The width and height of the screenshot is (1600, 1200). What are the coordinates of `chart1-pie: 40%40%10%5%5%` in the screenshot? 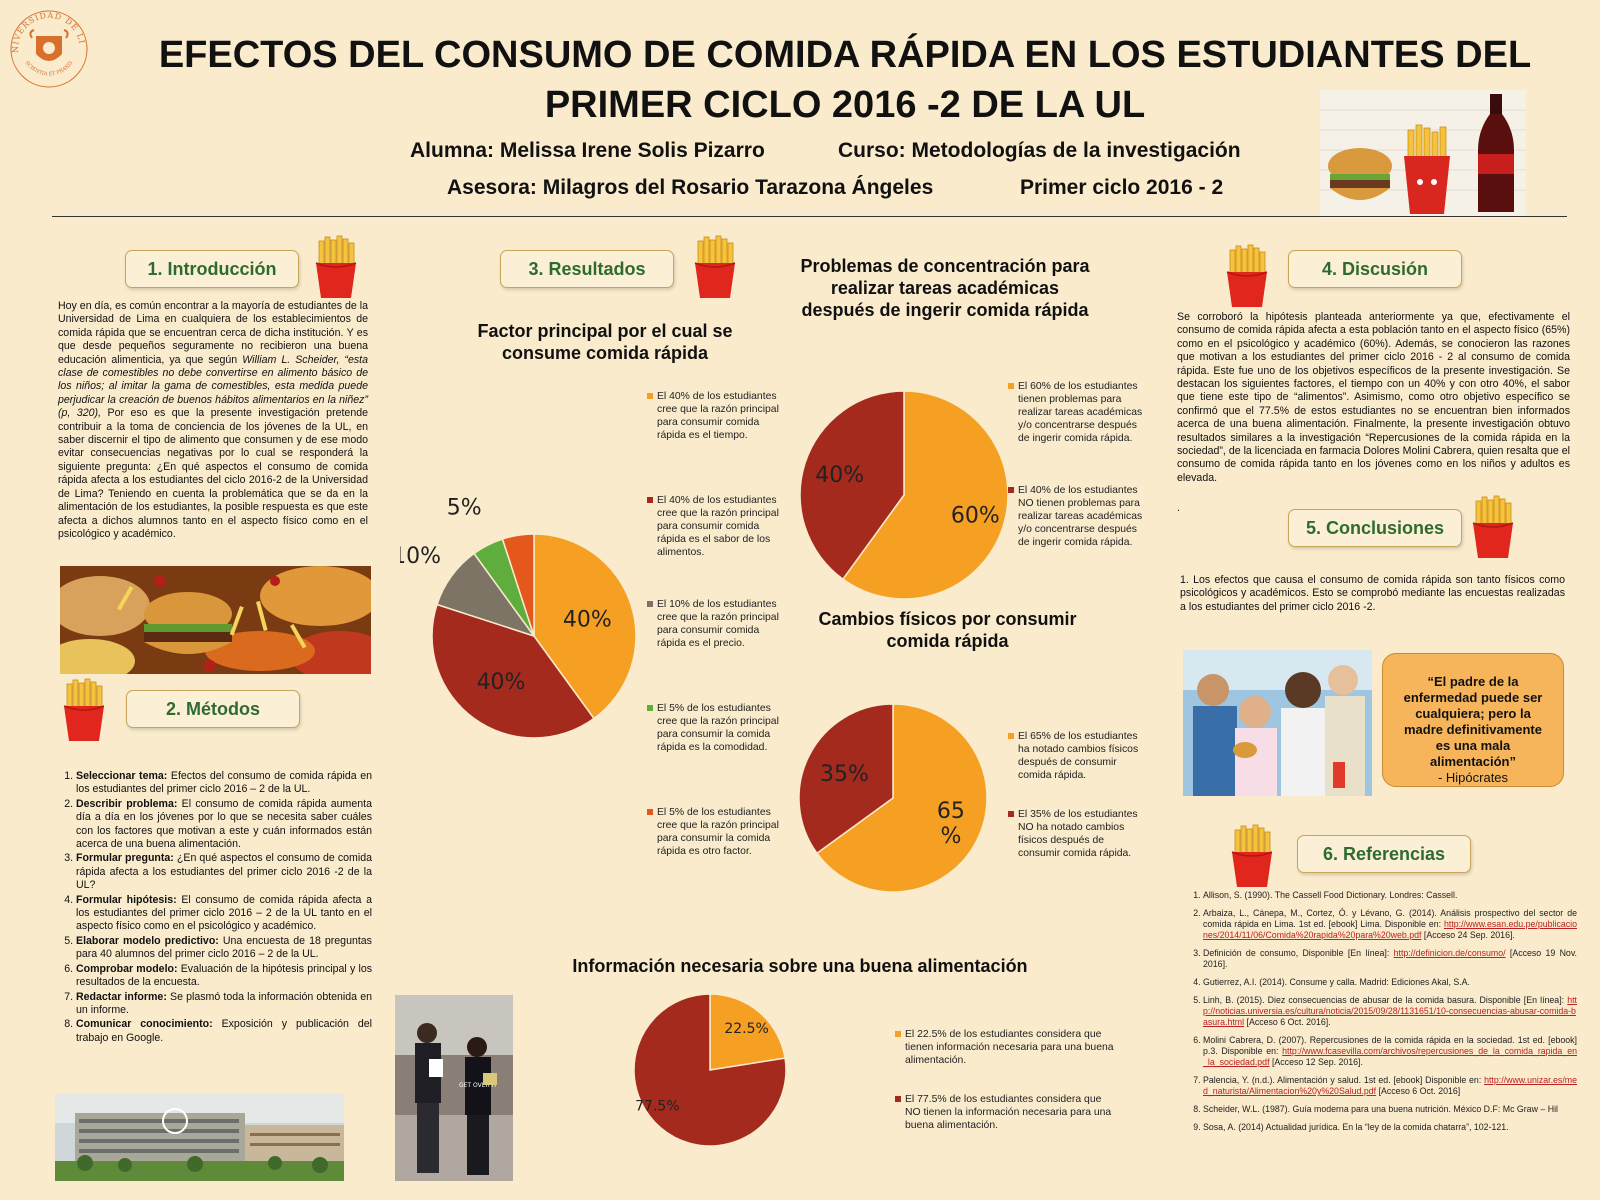 It's located at (518, 614).